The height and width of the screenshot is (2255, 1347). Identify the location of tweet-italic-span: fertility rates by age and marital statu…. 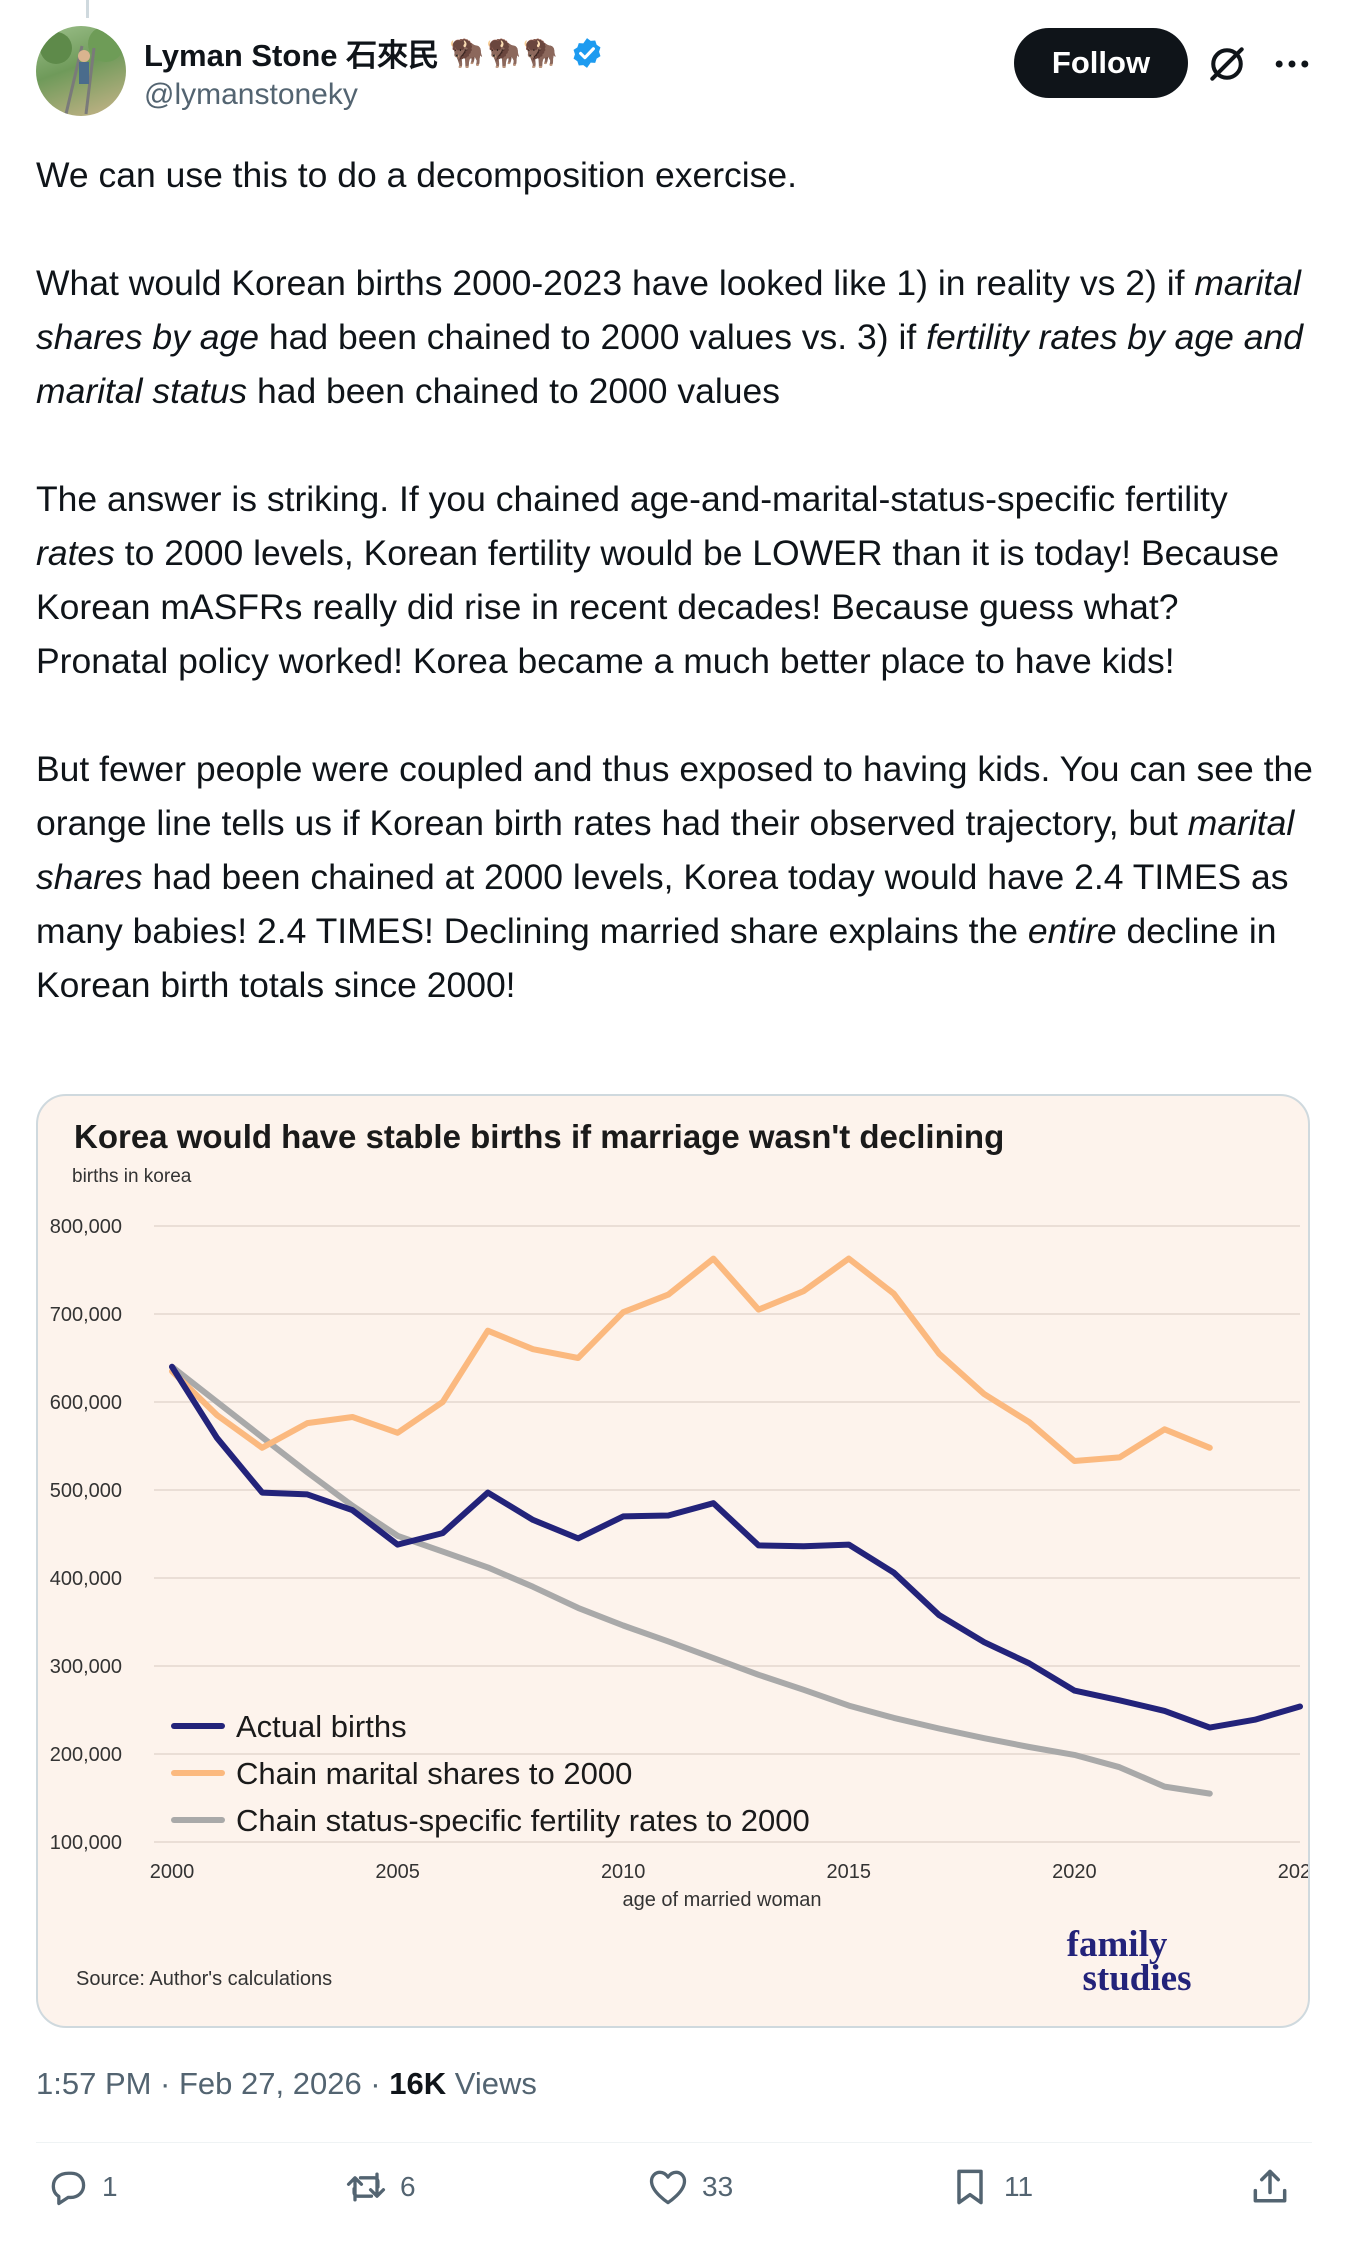
(669, 364).